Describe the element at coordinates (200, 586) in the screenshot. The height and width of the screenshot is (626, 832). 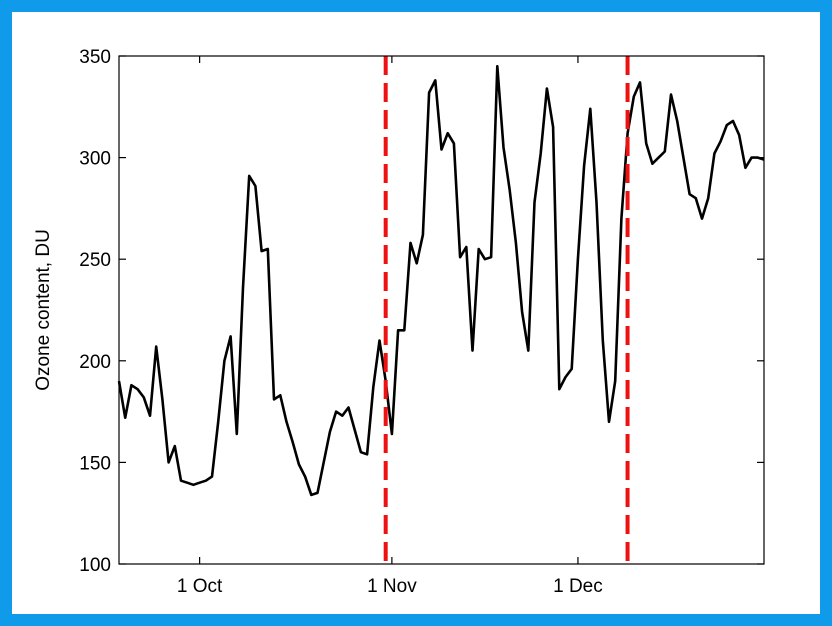
I see `x-tick-label: 1 Oct` at that location.